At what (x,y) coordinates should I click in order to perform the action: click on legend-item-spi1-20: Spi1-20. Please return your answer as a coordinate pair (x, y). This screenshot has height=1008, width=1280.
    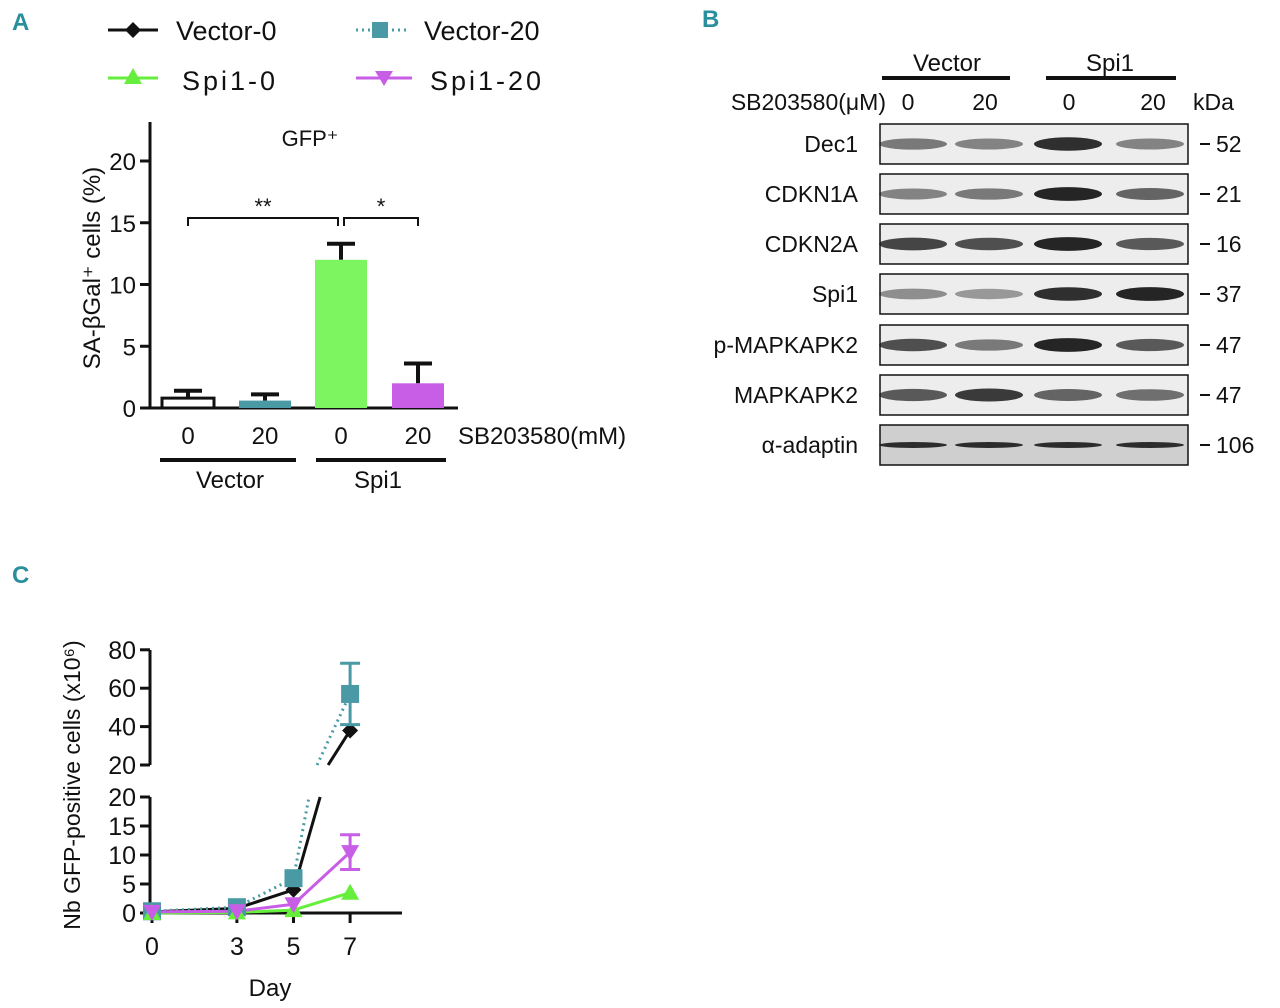
    Looking at the image, I should click on (450, 81).